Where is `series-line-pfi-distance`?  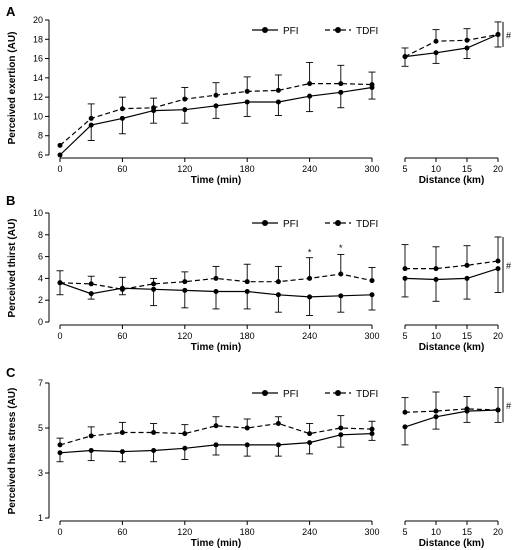
series-line-pfi-distance is located at coordinates (451, 46).